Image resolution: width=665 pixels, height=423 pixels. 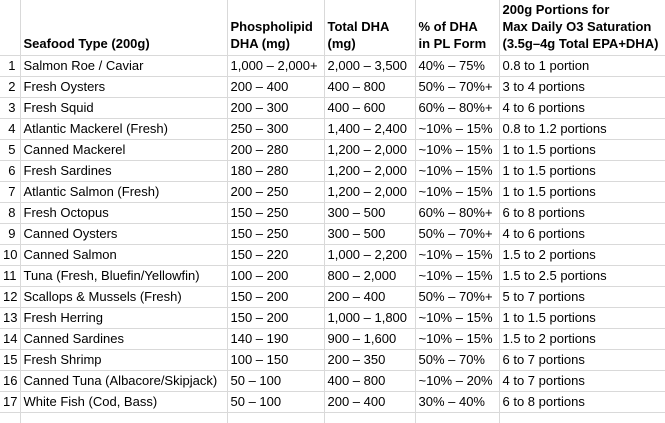 What do you see at coordinates (370, 129) in the screenshot?
I see `cell-total-dha: 1,400 – 2,400` at bounding box center [370, 129].